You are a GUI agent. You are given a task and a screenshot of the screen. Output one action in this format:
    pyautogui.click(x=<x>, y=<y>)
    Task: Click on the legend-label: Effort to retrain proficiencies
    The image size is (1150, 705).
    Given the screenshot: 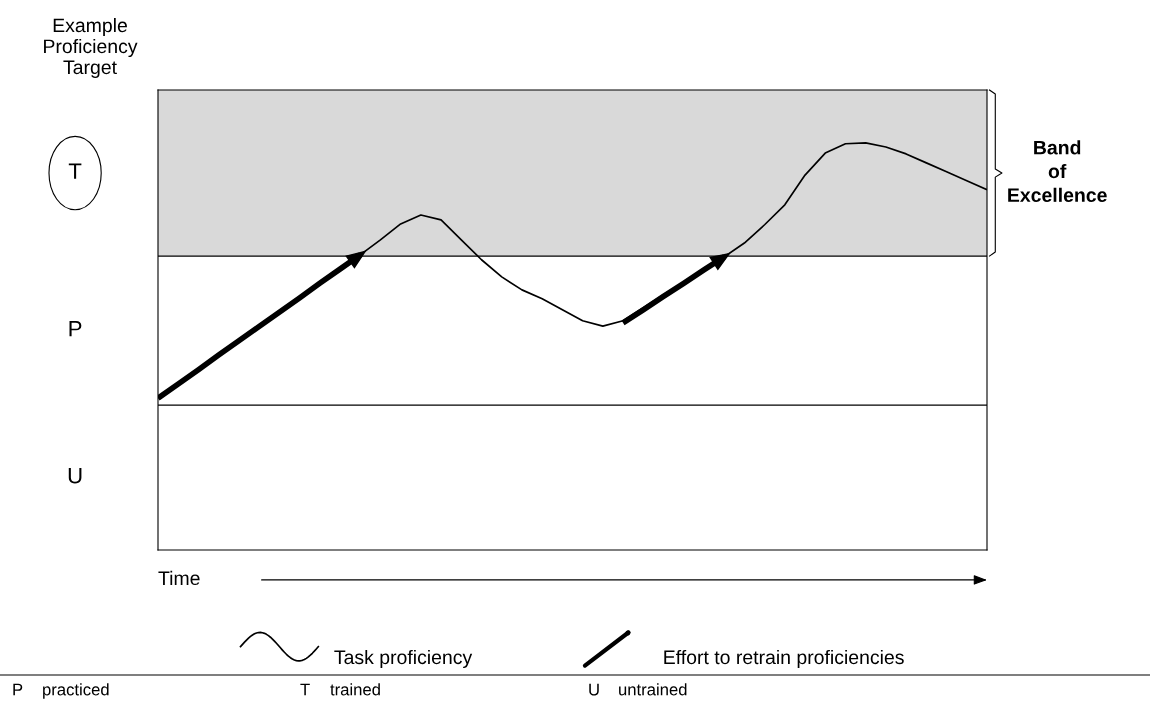 What is the action you would take?
    pyautogui.click(x=784, y=659)
    